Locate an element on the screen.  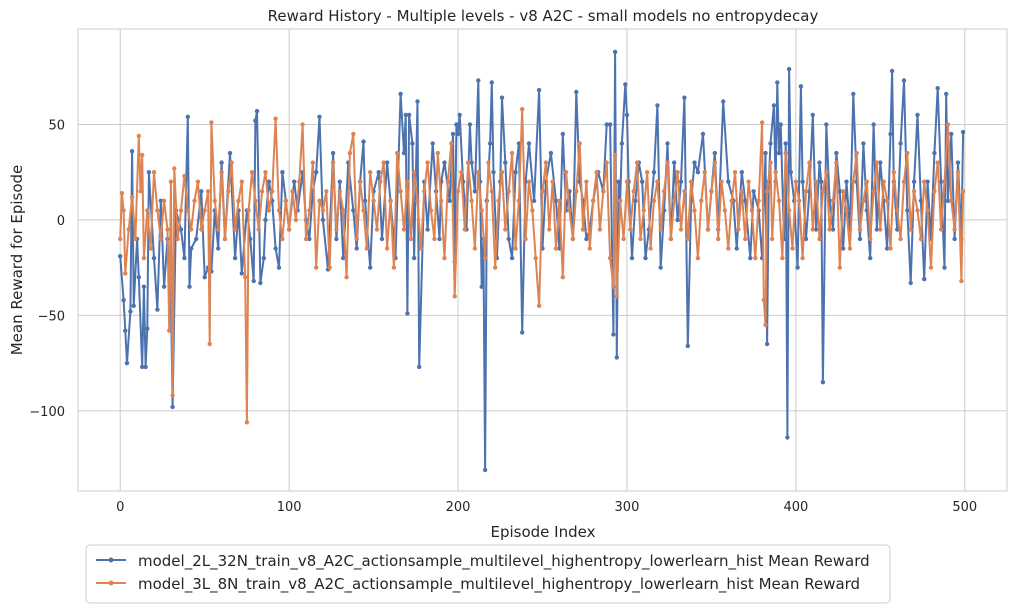
legend-box is located at coordinates (488, 574).